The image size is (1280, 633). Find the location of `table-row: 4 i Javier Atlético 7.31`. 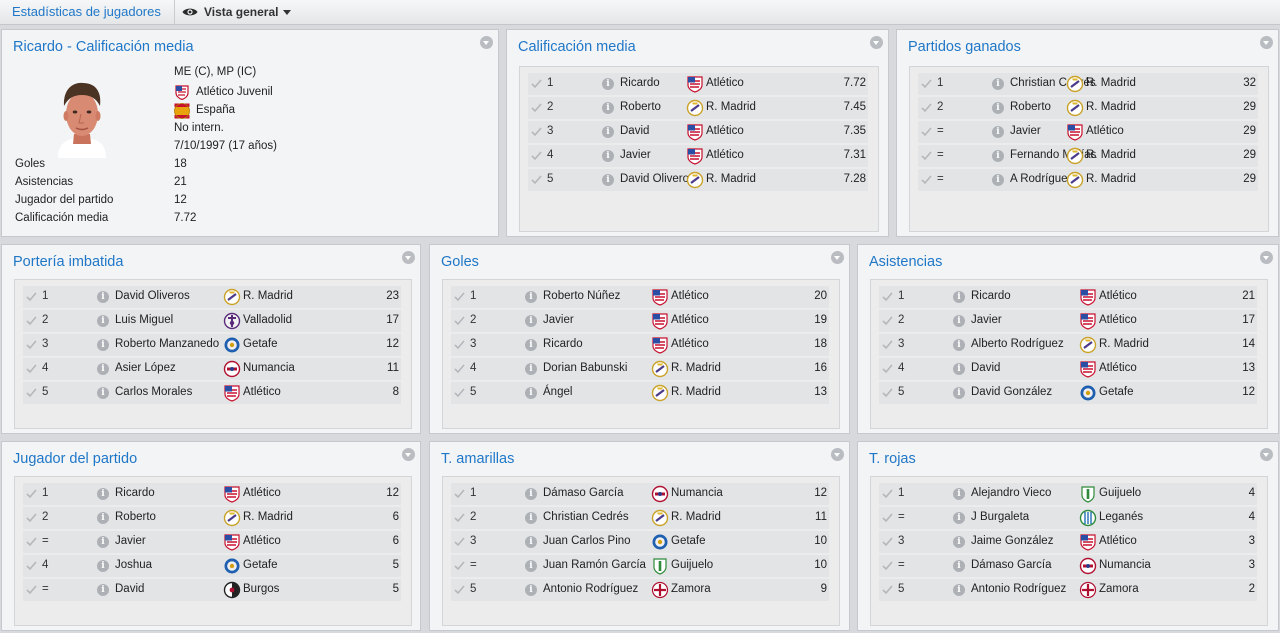

table-row: 4 i Javier Atlético 7.31 is located at coordinates (698, 156).